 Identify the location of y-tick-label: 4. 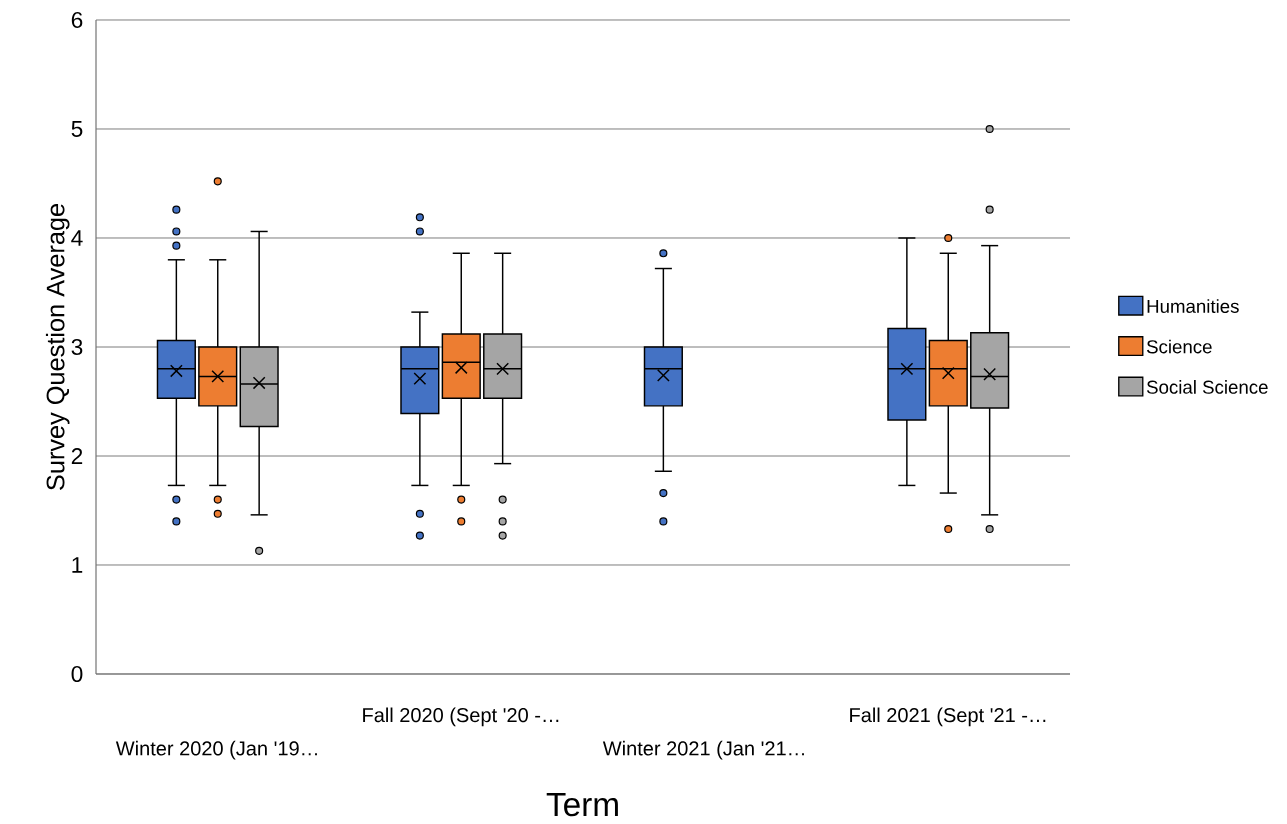
(77, 238).